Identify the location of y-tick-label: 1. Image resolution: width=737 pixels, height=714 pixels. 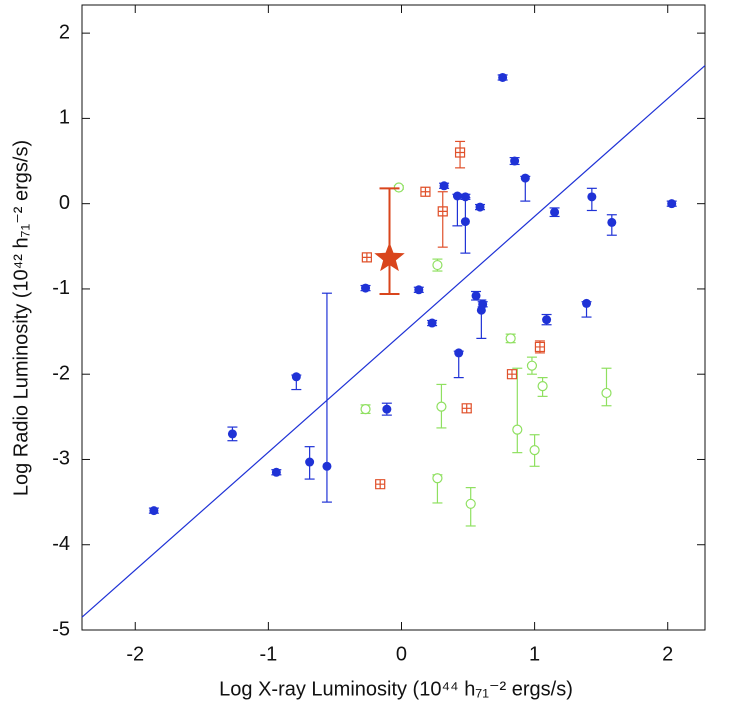
(64, 118).